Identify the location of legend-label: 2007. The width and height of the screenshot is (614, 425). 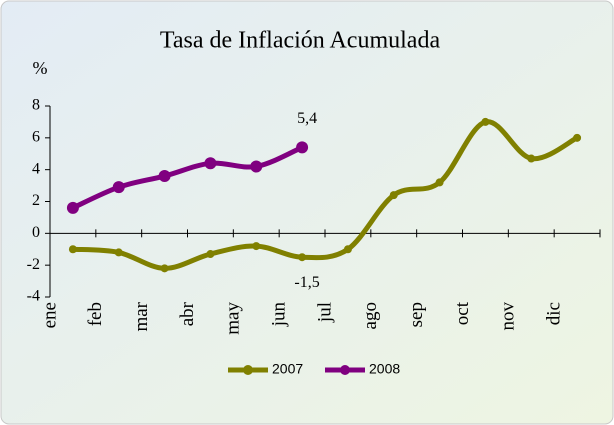
(287, 369).